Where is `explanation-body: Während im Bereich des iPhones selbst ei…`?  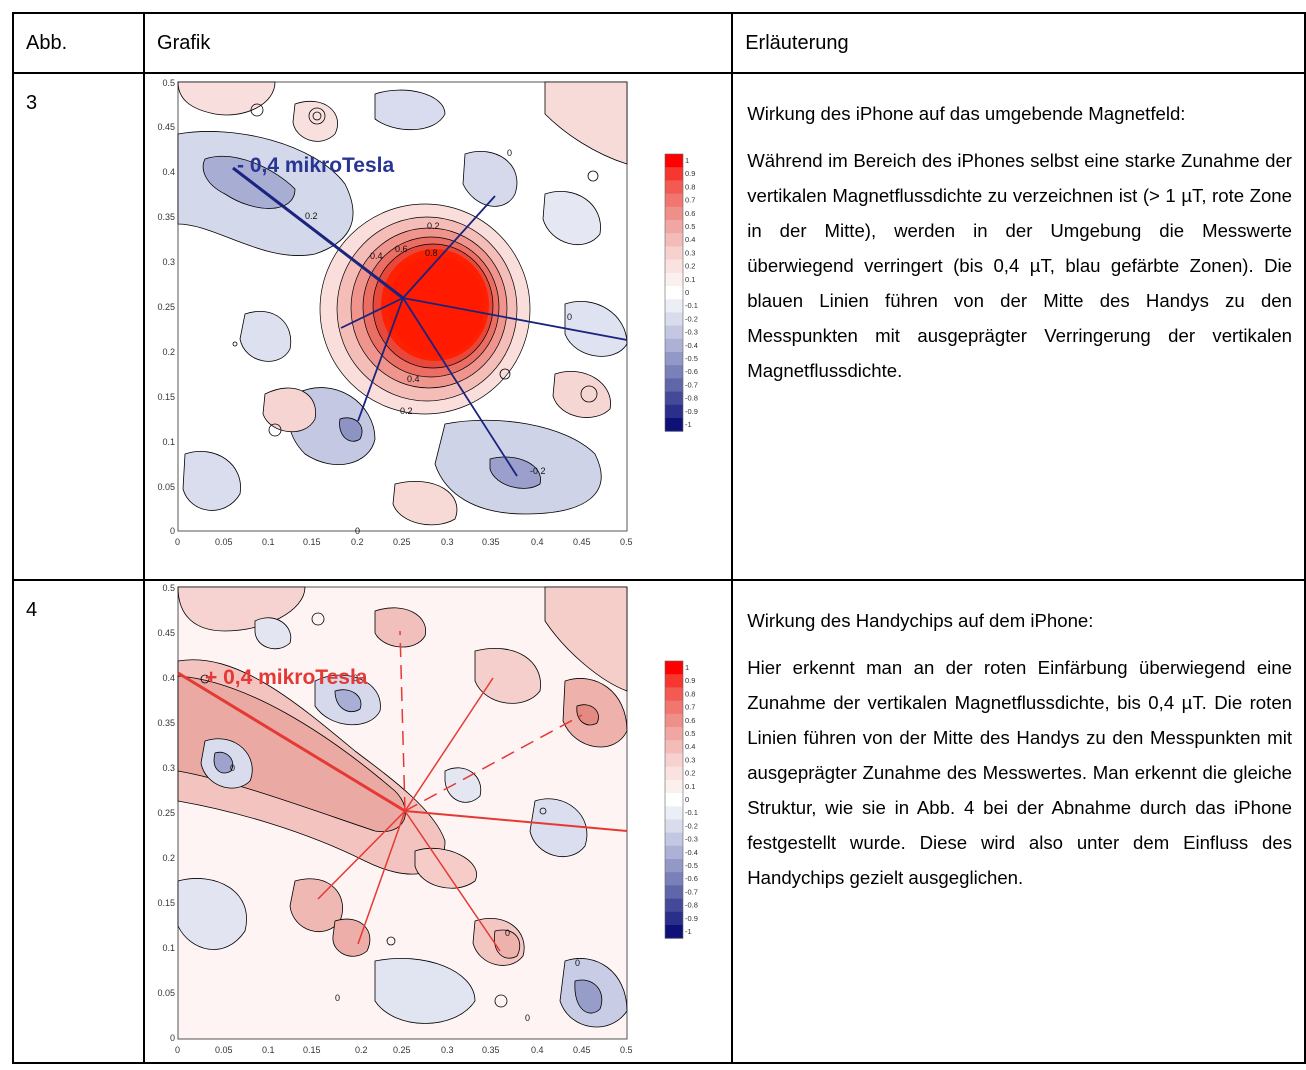
explanation-body: Während im Bereich des iPhones selbst ei… is located at coordinates (1019, 265).